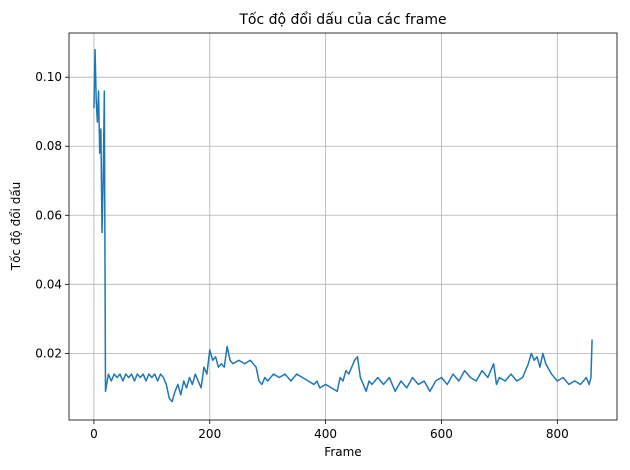 This screenshot has width=630, height=470. Describe the element at coordinates (325, 434) in the screenshot. I see `x-tick-label: 400` at that location.